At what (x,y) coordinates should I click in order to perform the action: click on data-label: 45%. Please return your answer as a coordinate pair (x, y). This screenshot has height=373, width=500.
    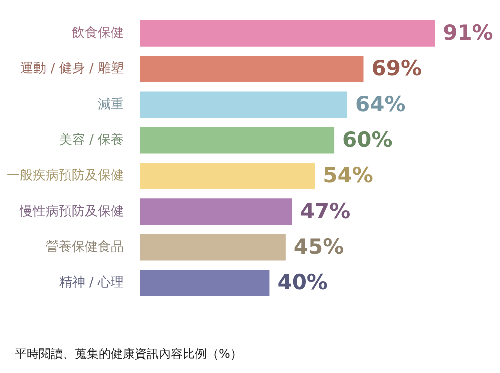
    Looking at the image, I should click on (319, 246).